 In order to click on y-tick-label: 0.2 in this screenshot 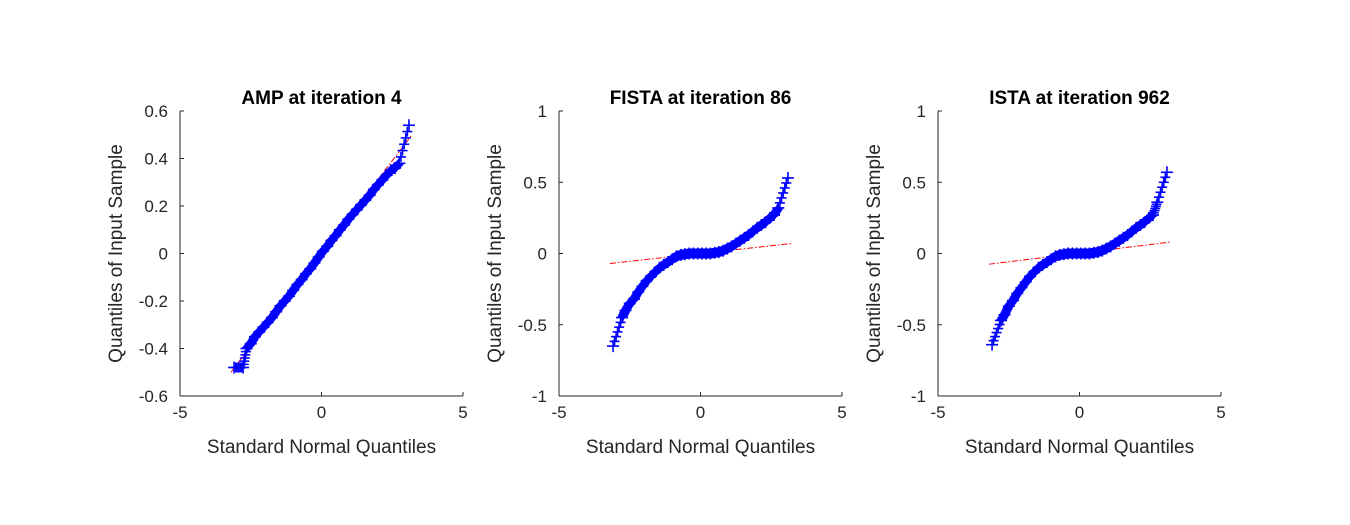, I will do `click(156, 206)`.